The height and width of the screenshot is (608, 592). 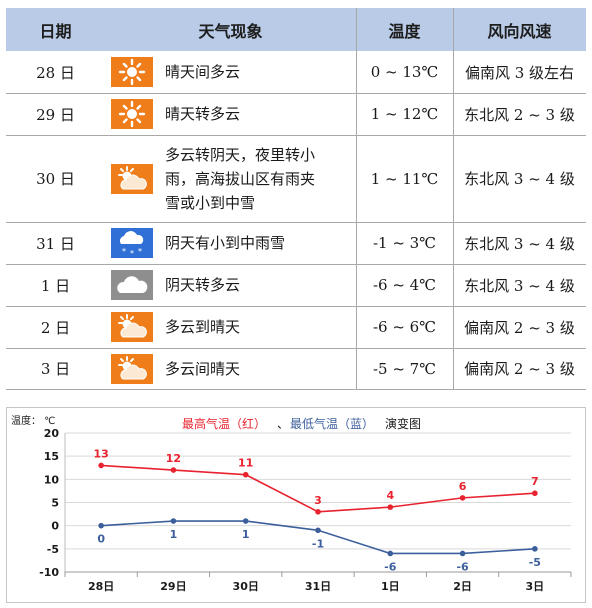 What do you see at coordinates (246, 586) in the screenshot?
I see `x-tick-label: 30日` at bounding box center [246, 586].